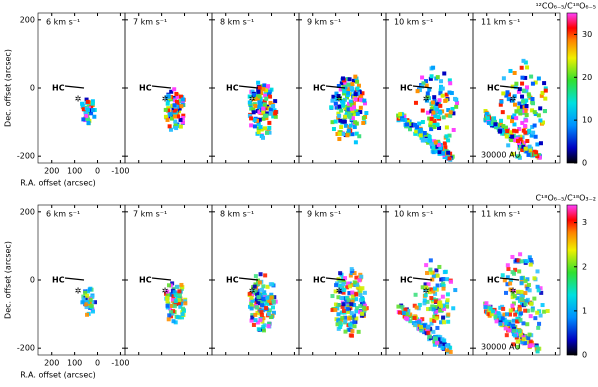  I want to click on colorbar-tick-label: 10, so click(587, 120).